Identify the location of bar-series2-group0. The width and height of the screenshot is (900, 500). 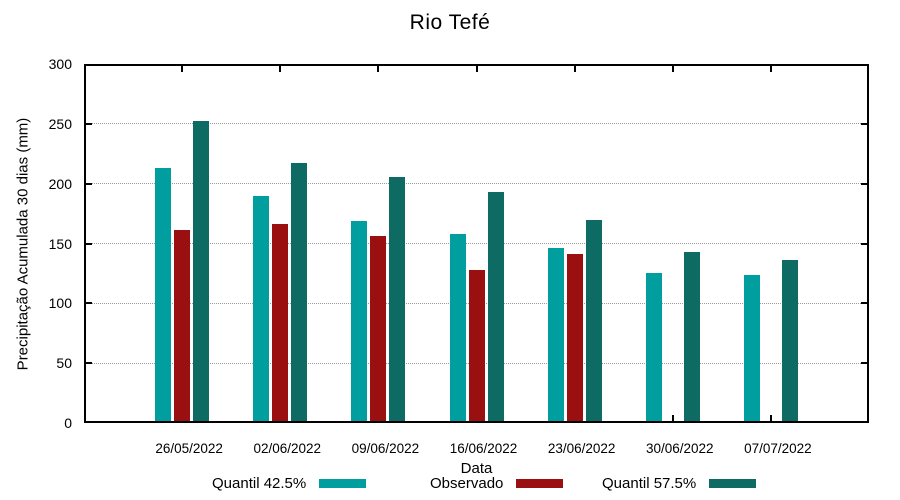
(201, 272).